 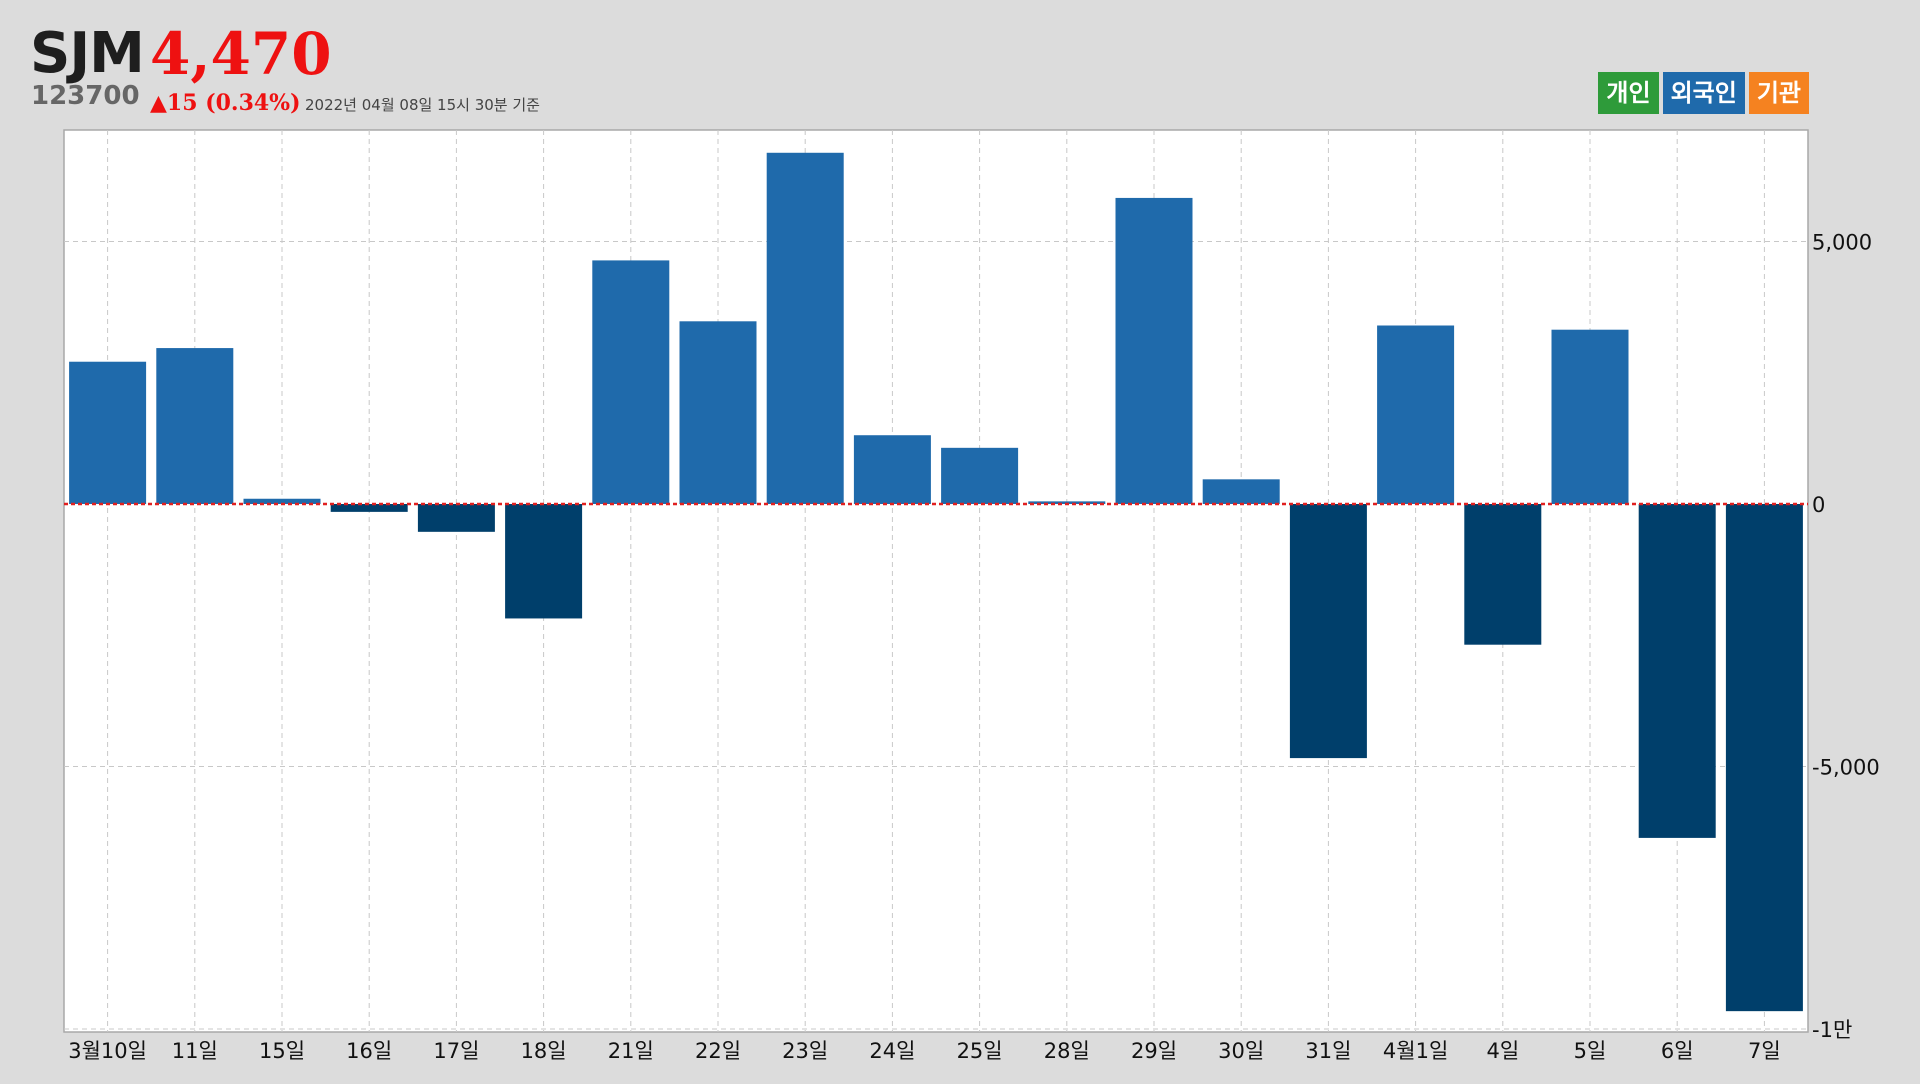 What do you see at coordinates (1502, 1051) in the screenshot?
I see `x-tick-label: 4일` at bounding box center [1502, 1051].